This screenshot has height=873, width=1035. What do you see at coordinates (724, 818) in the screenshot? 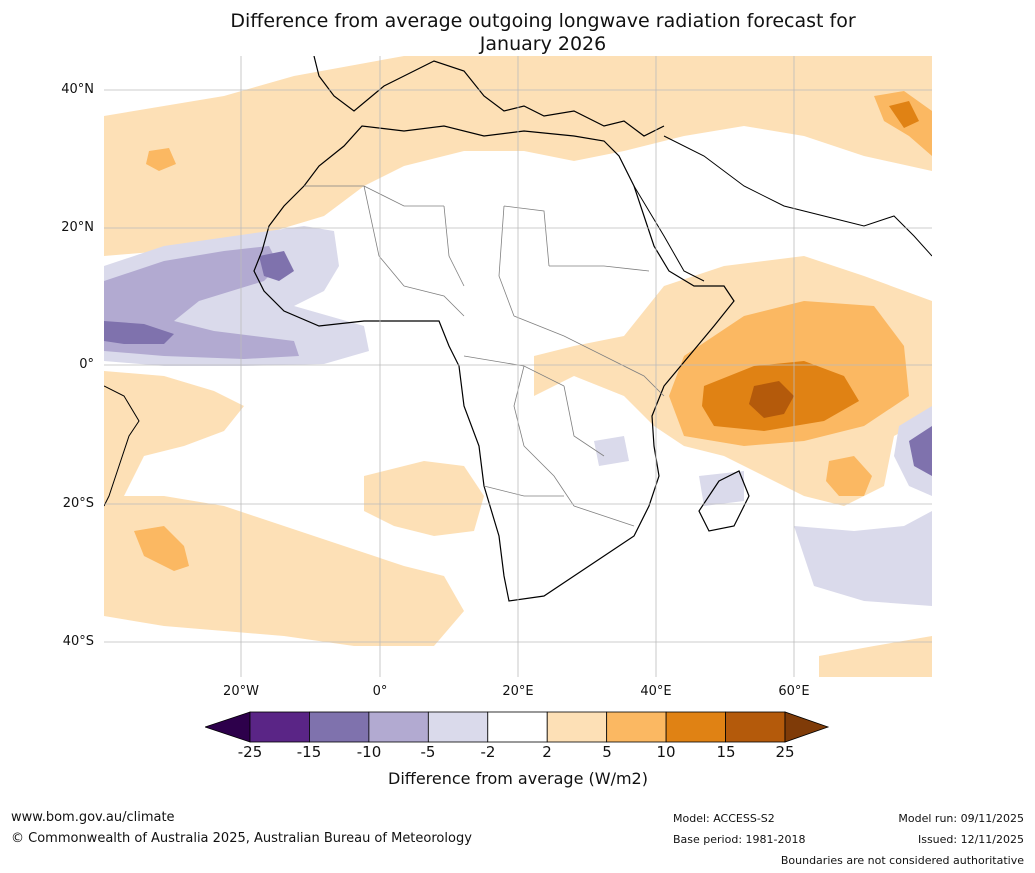
I see `footer-model: Model: ACCESS-S2` at bounding box center [724, 818].